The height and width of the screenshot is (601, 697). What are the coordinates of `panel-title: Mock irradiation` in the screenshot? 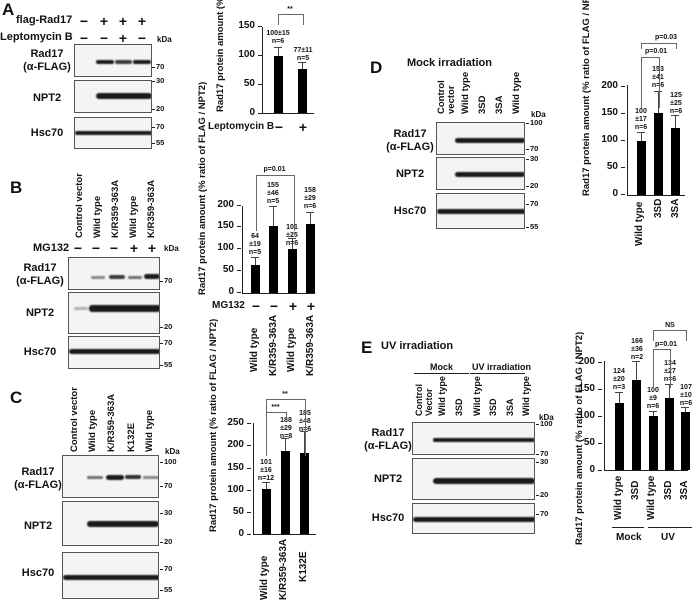 It's located at (449, 63).